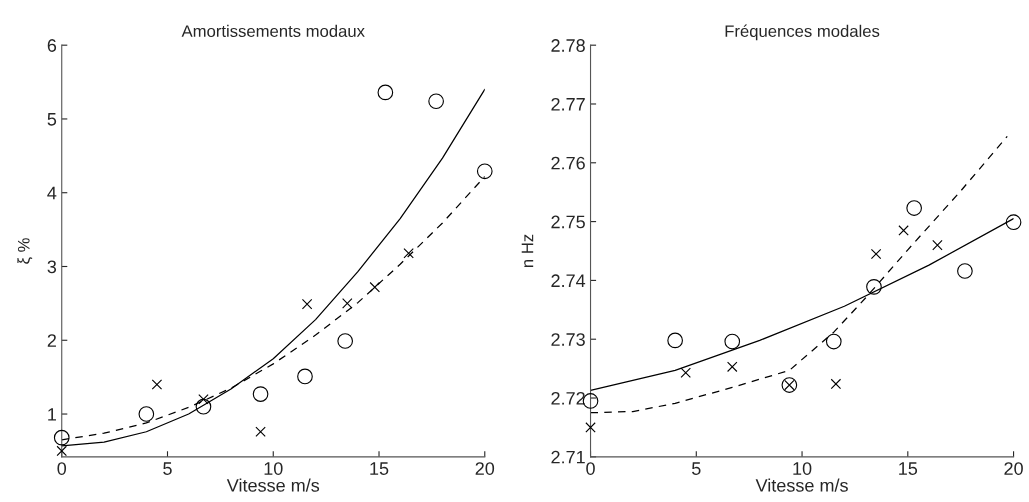 The width and height of the screenshot is (1029, 502). I want to click on chart-title: Amortissements modaux, so click(273, 31).